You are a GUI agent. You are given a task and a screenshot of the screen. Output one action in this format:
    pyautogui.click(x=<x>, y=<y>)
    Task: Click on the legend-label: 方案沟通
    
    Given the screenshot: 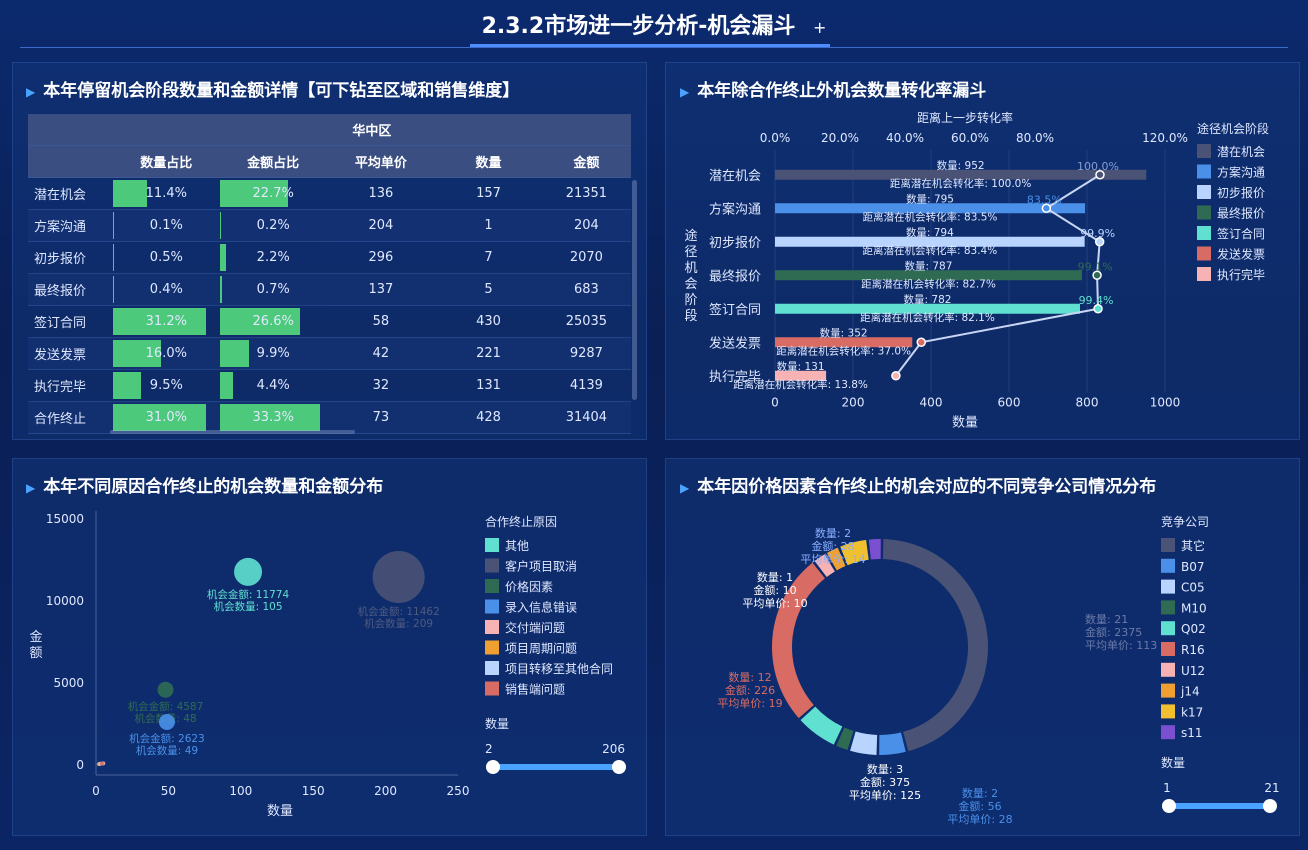 What is the action you would take?
    pyautogui.click(x=1241, y=172)
    